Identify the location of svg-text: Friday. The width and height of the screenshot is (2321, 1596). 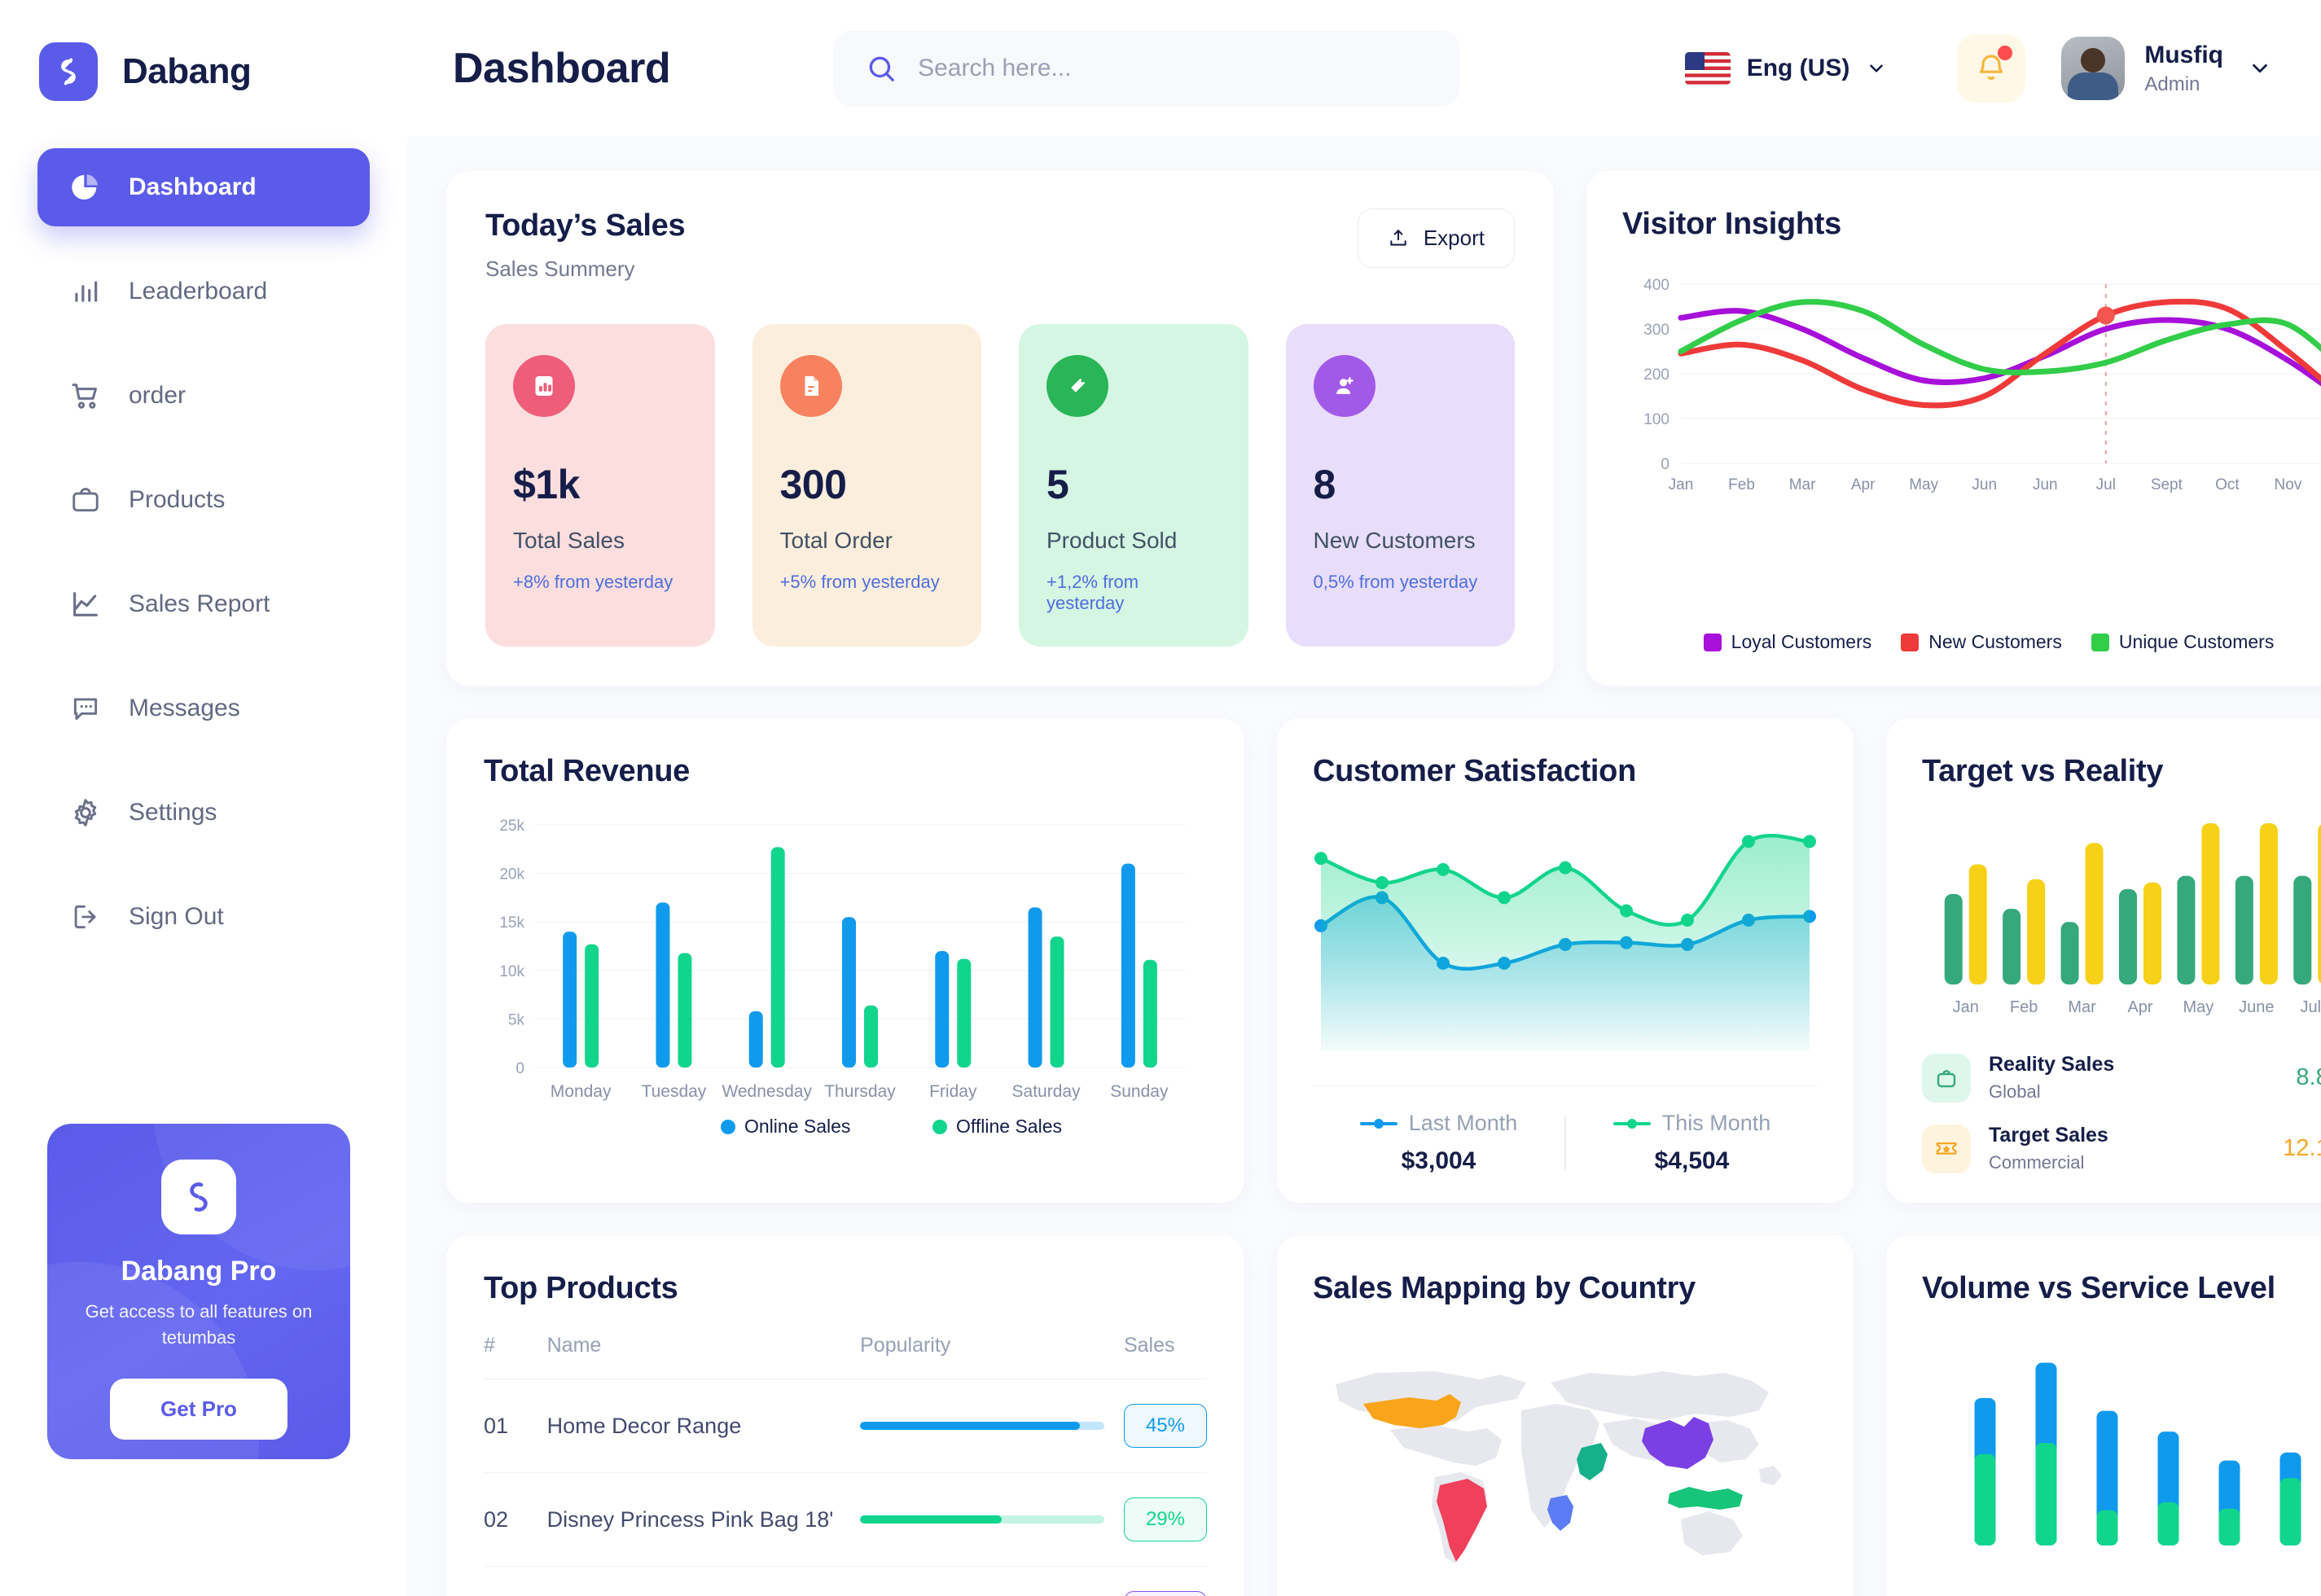
(953, 1091).